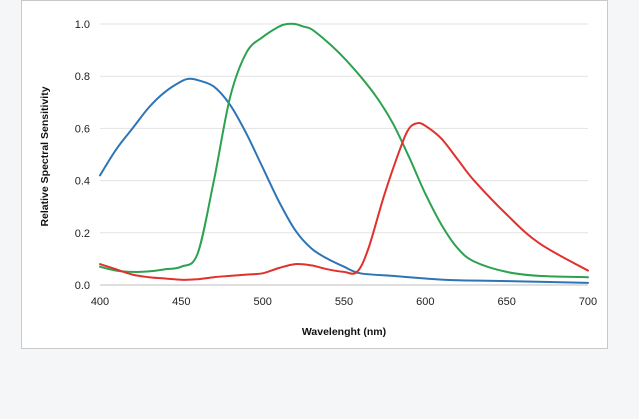 The image size is (639, 419). Describe the element at coordinates (82, 182) in the screenshot. I see `y-tick-label: 0.4` at that location.